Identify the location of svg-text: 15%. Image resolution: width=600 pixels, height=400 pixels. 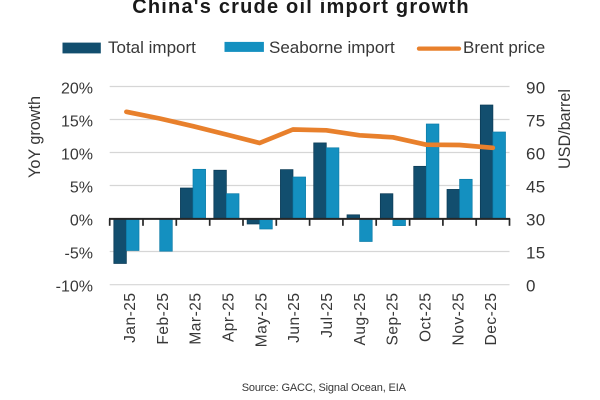
(77, 121).